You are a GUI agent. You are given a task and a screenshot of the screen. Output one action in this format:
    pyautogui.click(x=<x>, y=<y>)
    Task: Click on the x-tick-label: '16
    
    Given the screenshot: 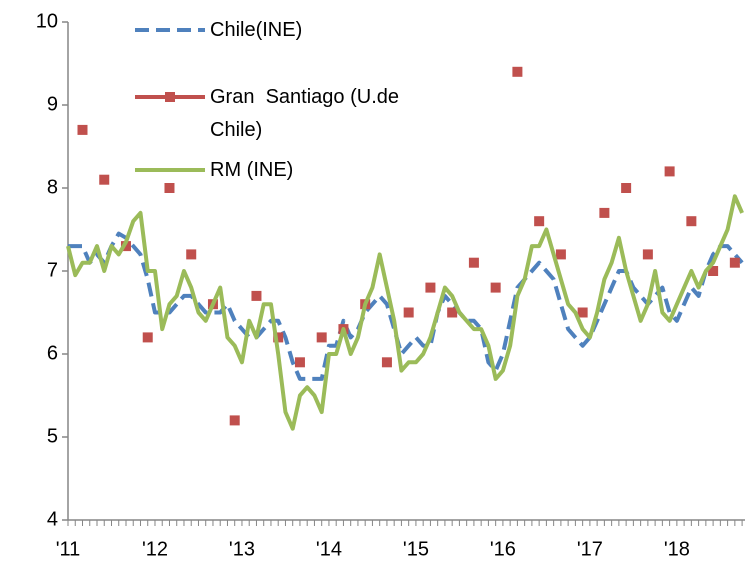 What is the action you would take?
    pyautogui.click(x=503, y=549)
    